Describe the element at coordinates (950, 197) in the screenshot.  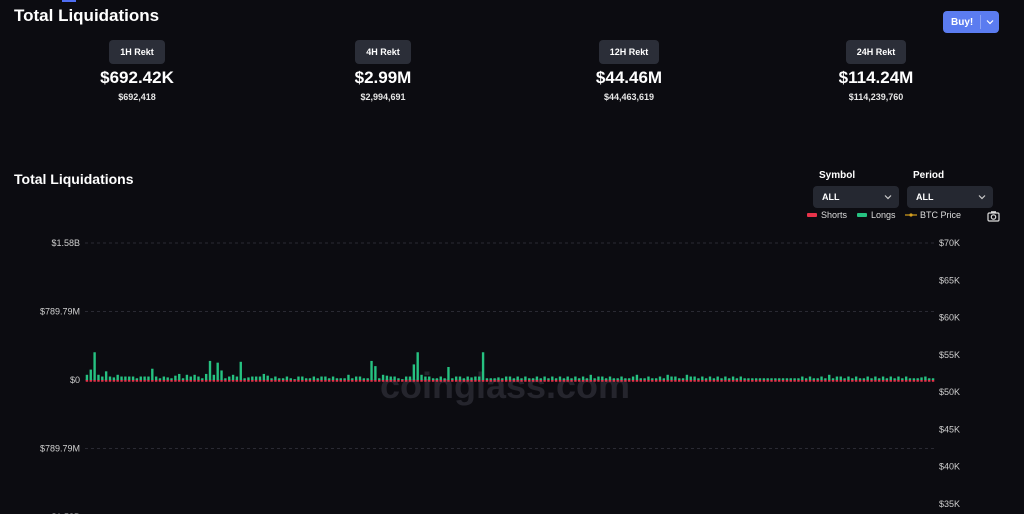
I see `period-select: ALL` at that location.